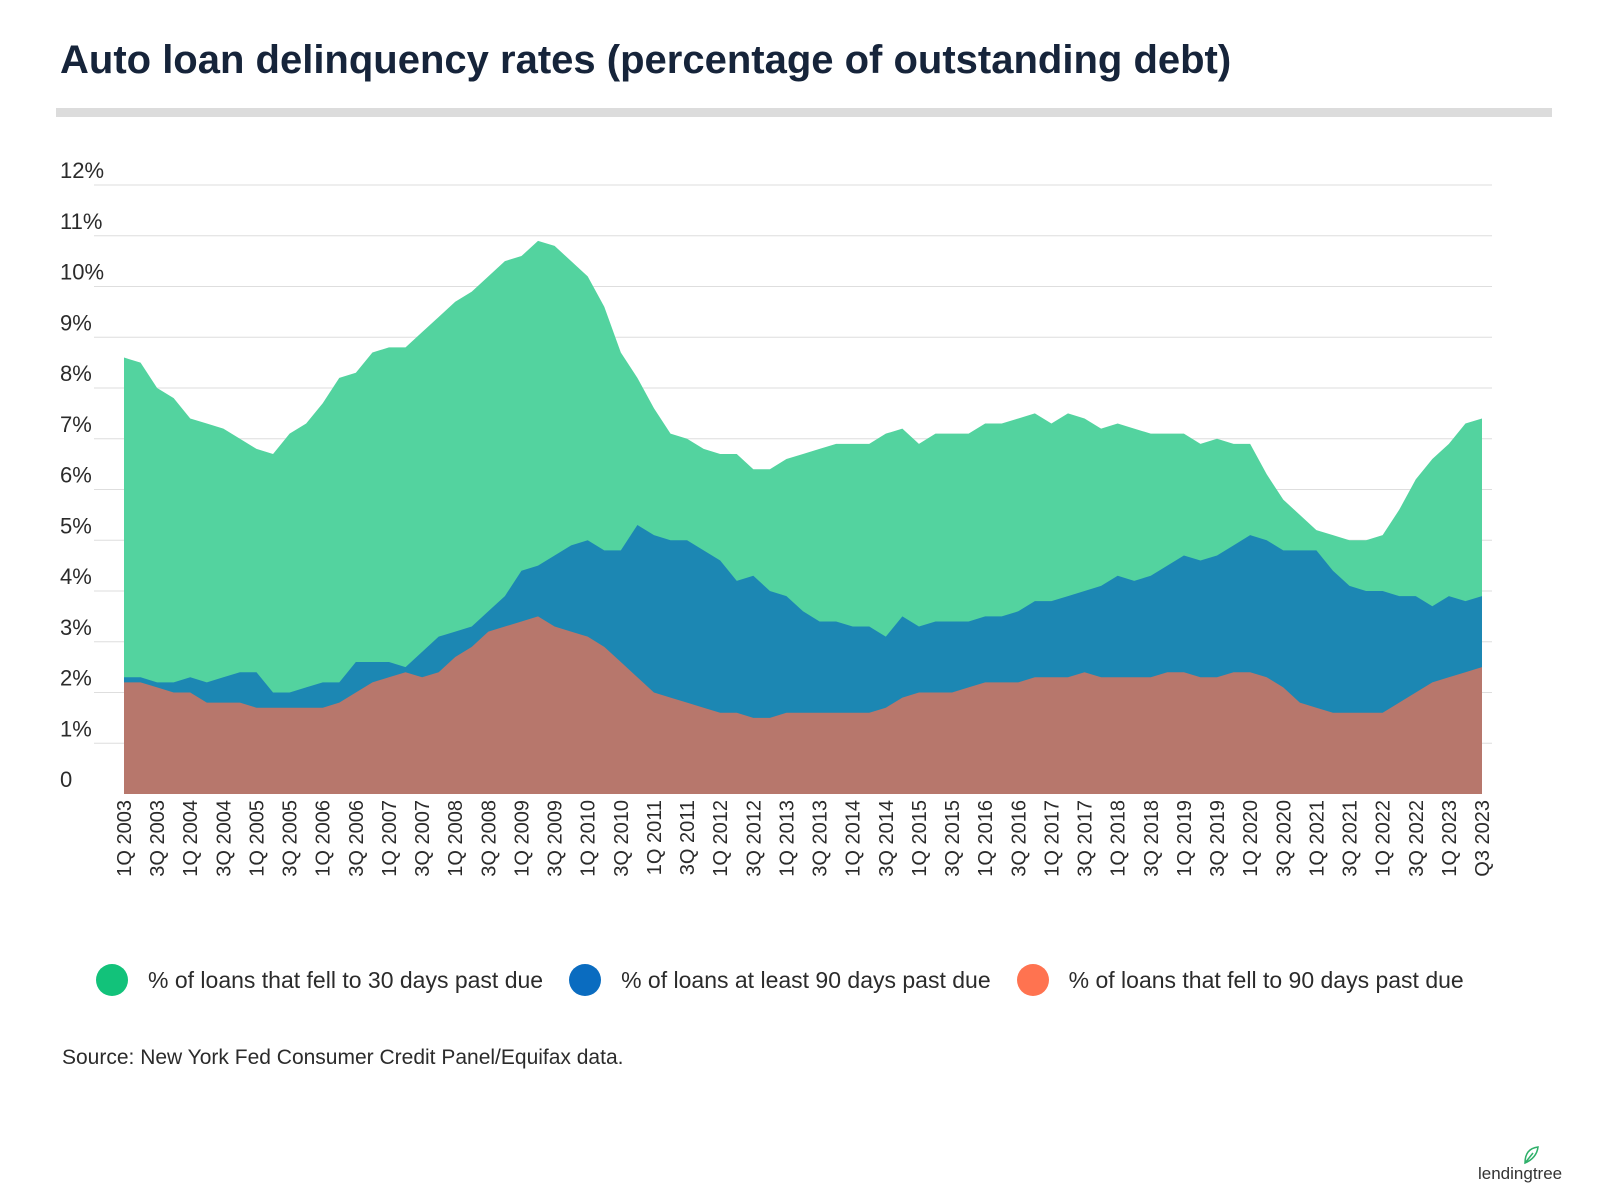 This screenshot has height=1200, width=1600. Describe the element at coordinates (224, 838) in the screenshot. I see `x-tick-label: 3Q 2004` at that location.